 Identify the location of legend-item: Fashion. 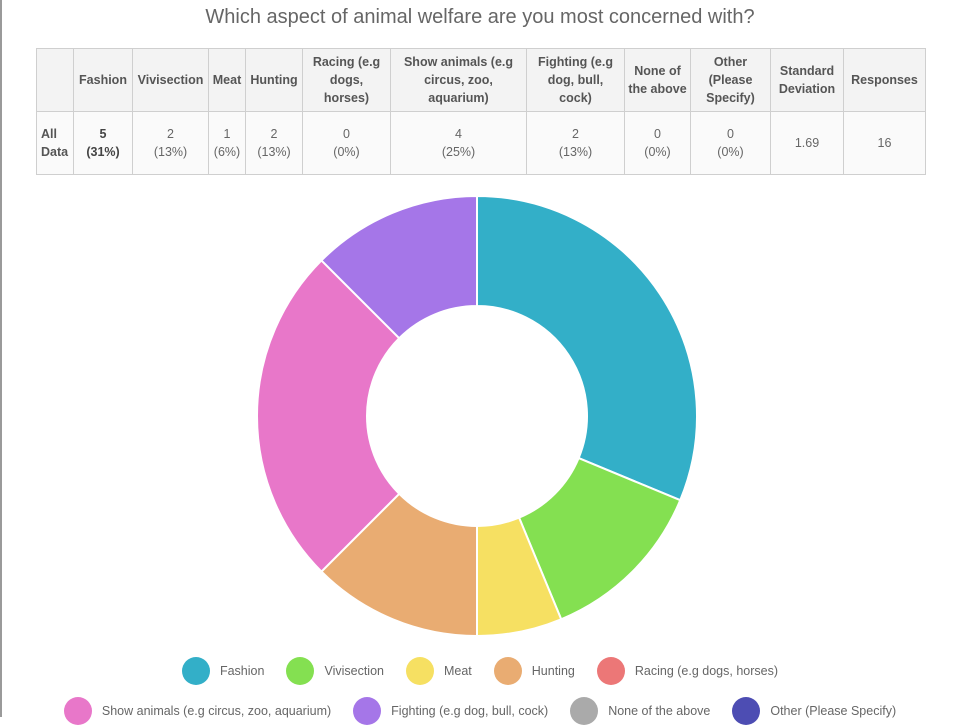
(223, 671).